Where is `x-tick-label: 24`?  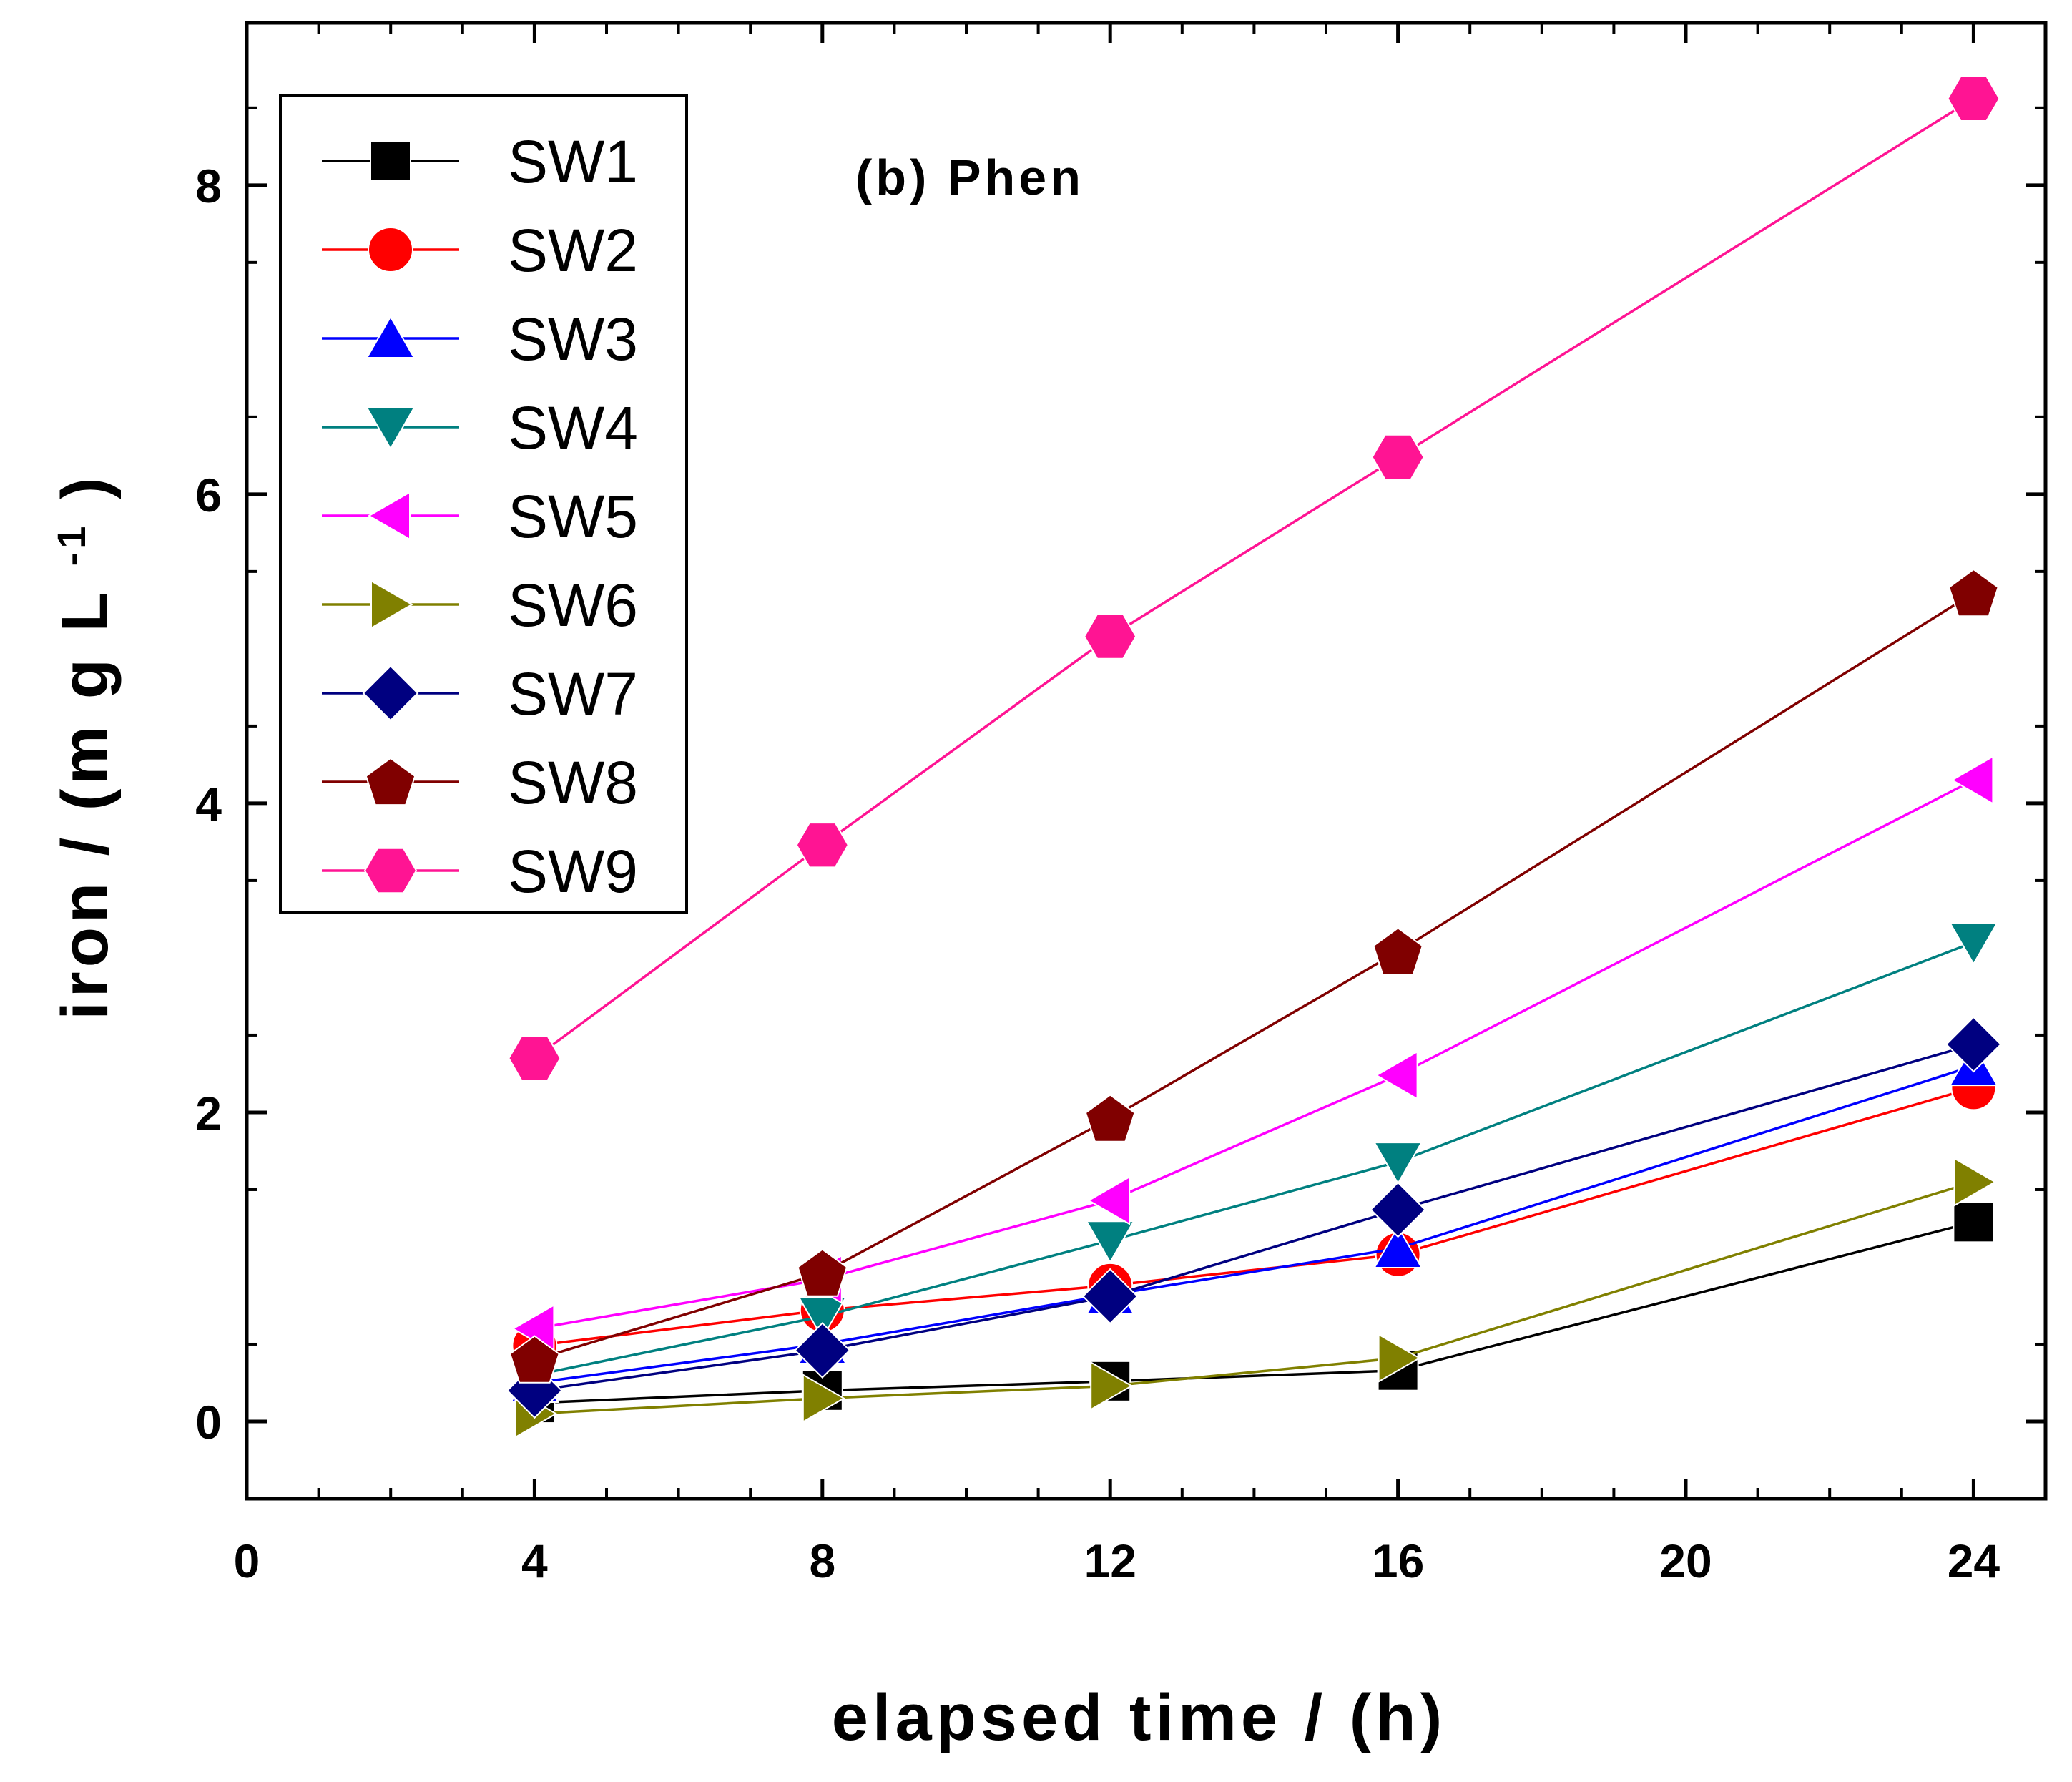 x-tick-label: 24 is located at coordinates (1974, 1560).